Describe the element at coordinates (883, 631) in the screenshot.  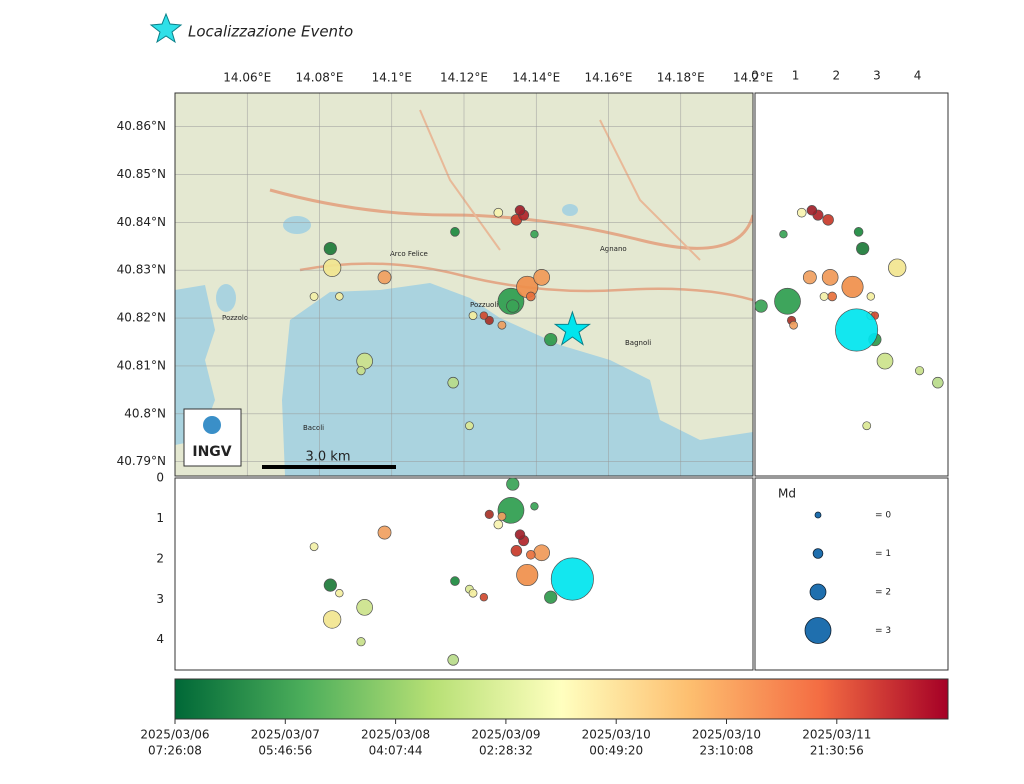
I see `magnitude-label: = 3` at that location.